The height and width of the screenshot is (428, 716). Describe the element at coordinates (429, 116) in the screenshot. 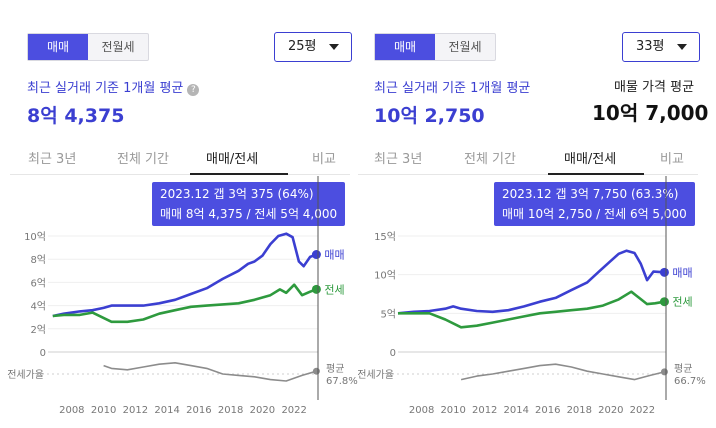

I see `avg-price: 10억 2,750` at that location.